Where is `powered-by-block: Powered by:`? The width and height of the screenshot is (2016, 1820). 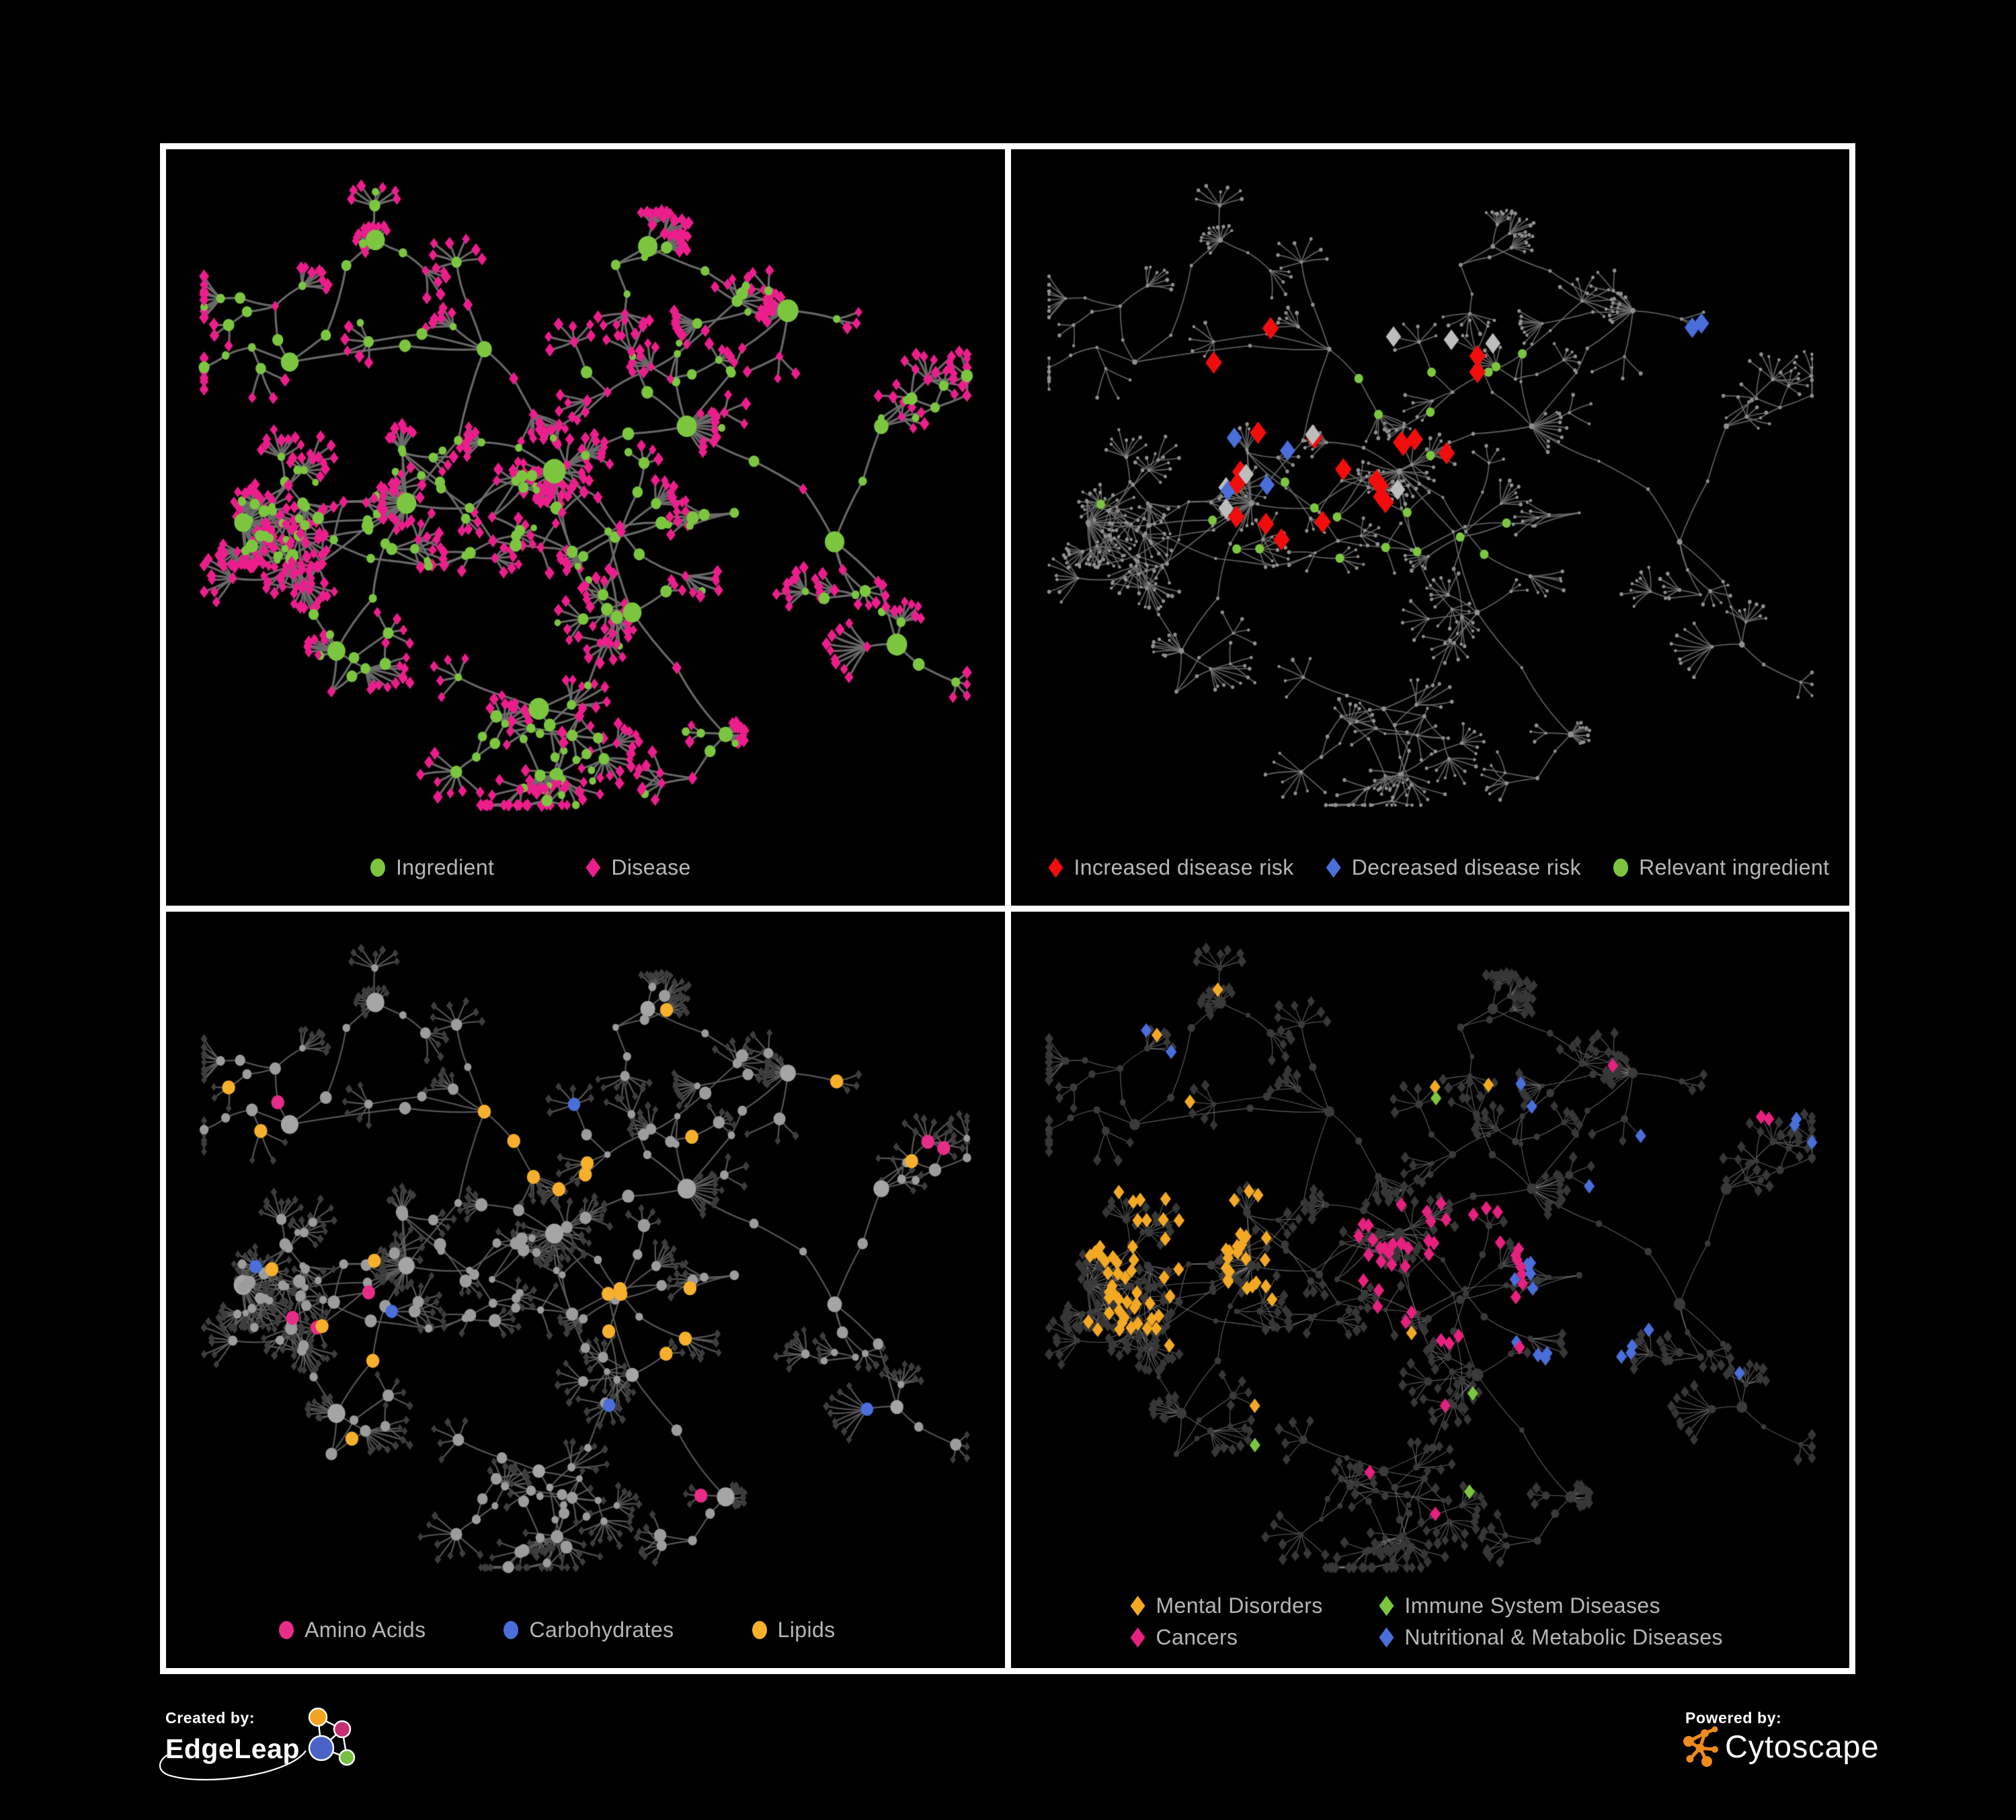
powered-by-block: Powered by: is located at coordinates (1733, 1718).